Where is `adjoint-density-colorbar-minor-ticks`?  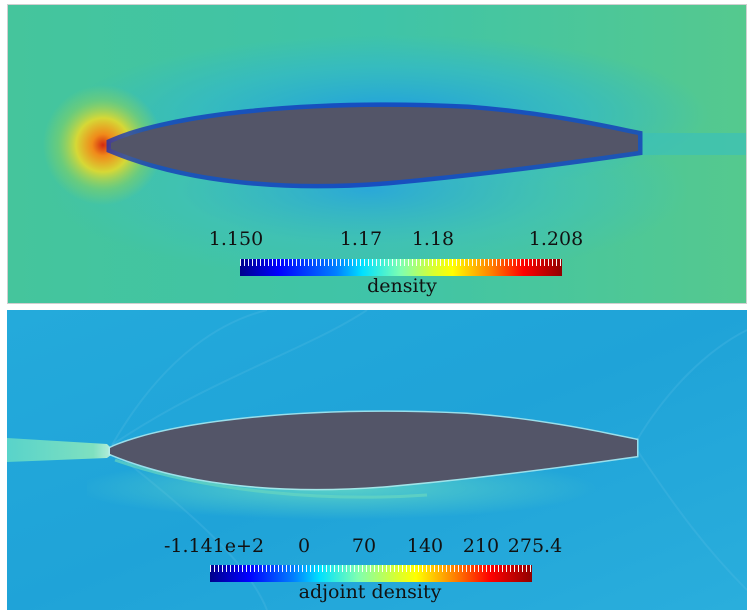 adjoint-density-colorbar-minor-ticks is located at coordinates (371, 568).